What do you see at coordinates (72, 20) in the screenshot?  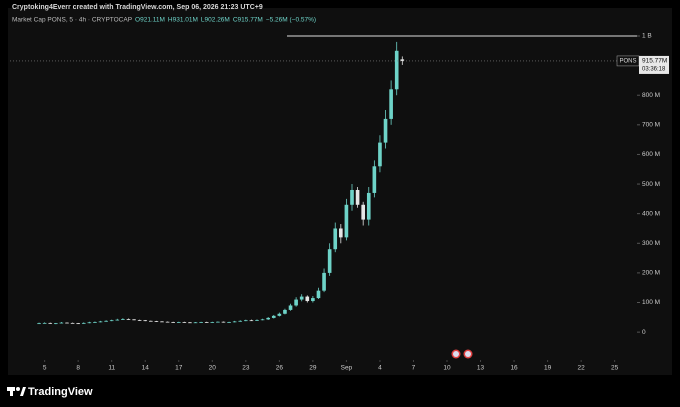 I see `symbol: Market Cap PONS, 5 · 4h · CRYPTOCAP` at bounding box center [72, 20].